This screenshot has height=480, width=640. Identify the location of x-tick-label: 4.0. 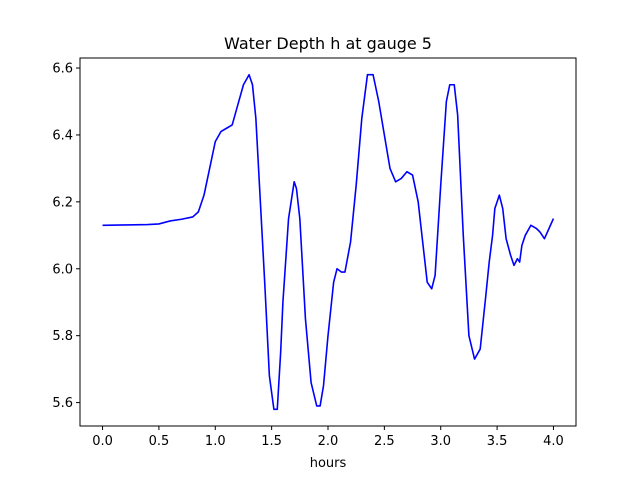
(553, 441).